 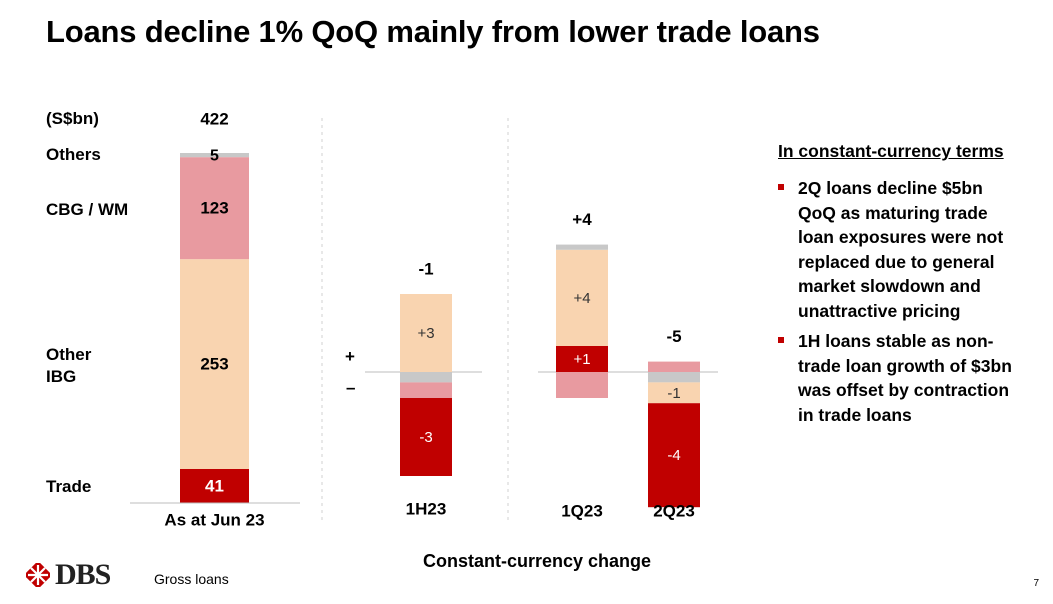 What do you see at coordinates (191, 579) in the screenshot?
I see `footnote: Gross loans` at bounding box center [191, 579].